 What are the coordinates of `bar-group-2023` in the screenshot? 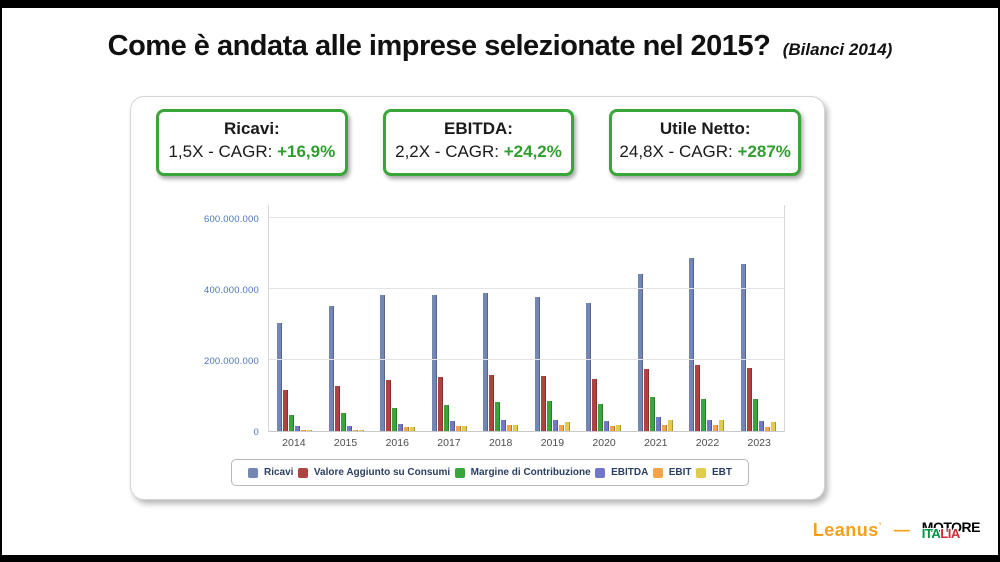 It's located at (759, 318).